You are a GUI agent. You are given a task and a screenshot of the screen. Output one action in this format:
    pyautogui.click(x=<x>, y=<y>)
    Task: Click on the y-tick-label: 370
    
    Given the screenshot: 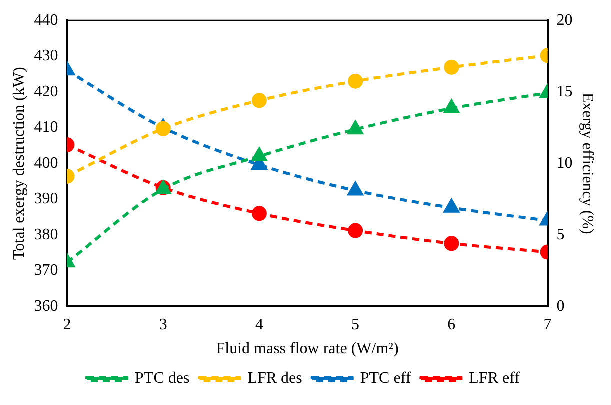 What is the action you would take?
    pyautogui.click(x=46, y=271)
    